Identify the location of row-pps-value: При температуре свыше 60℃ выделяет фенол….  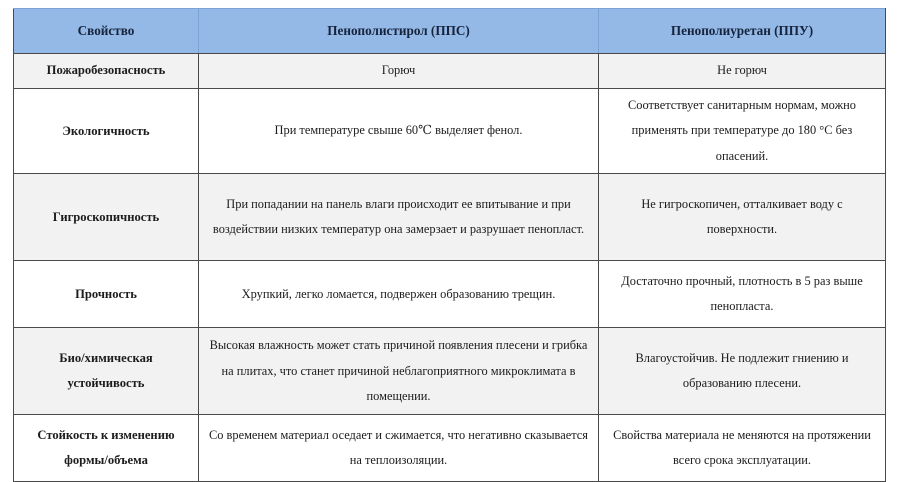
(398, 131).